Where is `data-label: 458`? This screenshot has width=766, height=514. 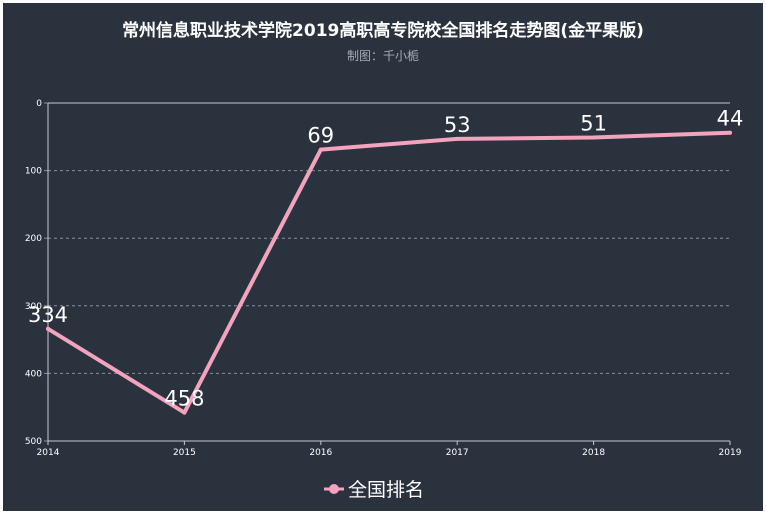
data-label: 458 is located at coordinates (184, 399).